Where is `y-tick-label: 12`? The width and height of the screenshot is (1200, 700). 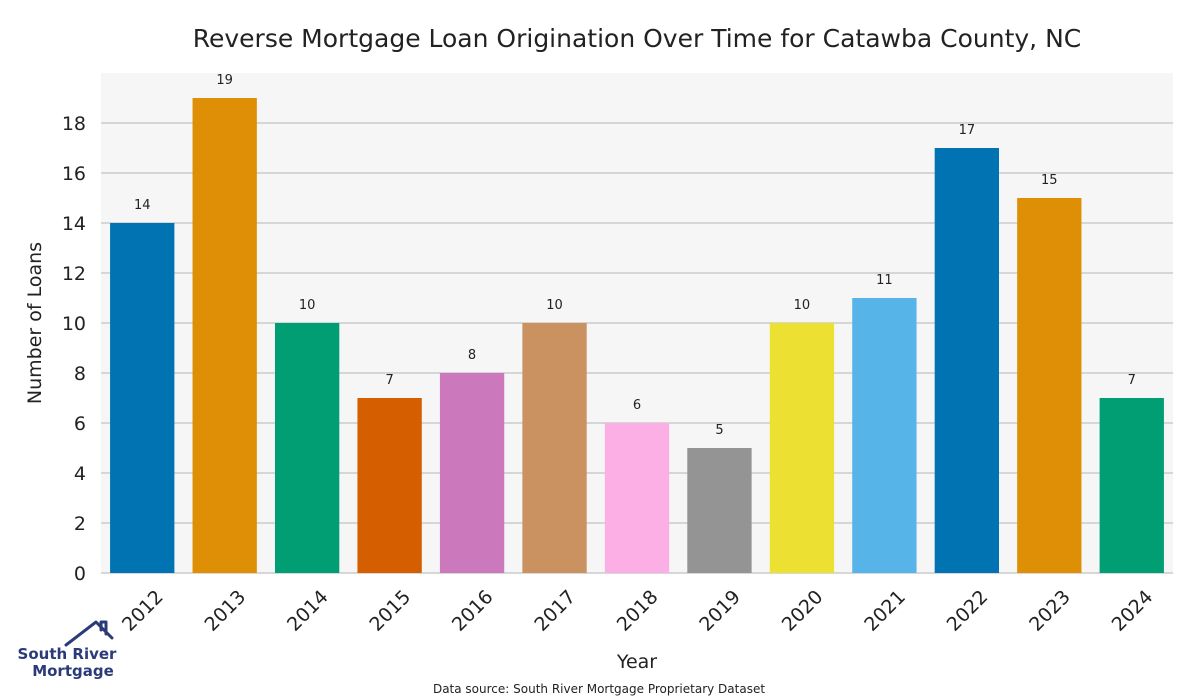 y-tick-label: 12 is located at coordinates (74, 274).